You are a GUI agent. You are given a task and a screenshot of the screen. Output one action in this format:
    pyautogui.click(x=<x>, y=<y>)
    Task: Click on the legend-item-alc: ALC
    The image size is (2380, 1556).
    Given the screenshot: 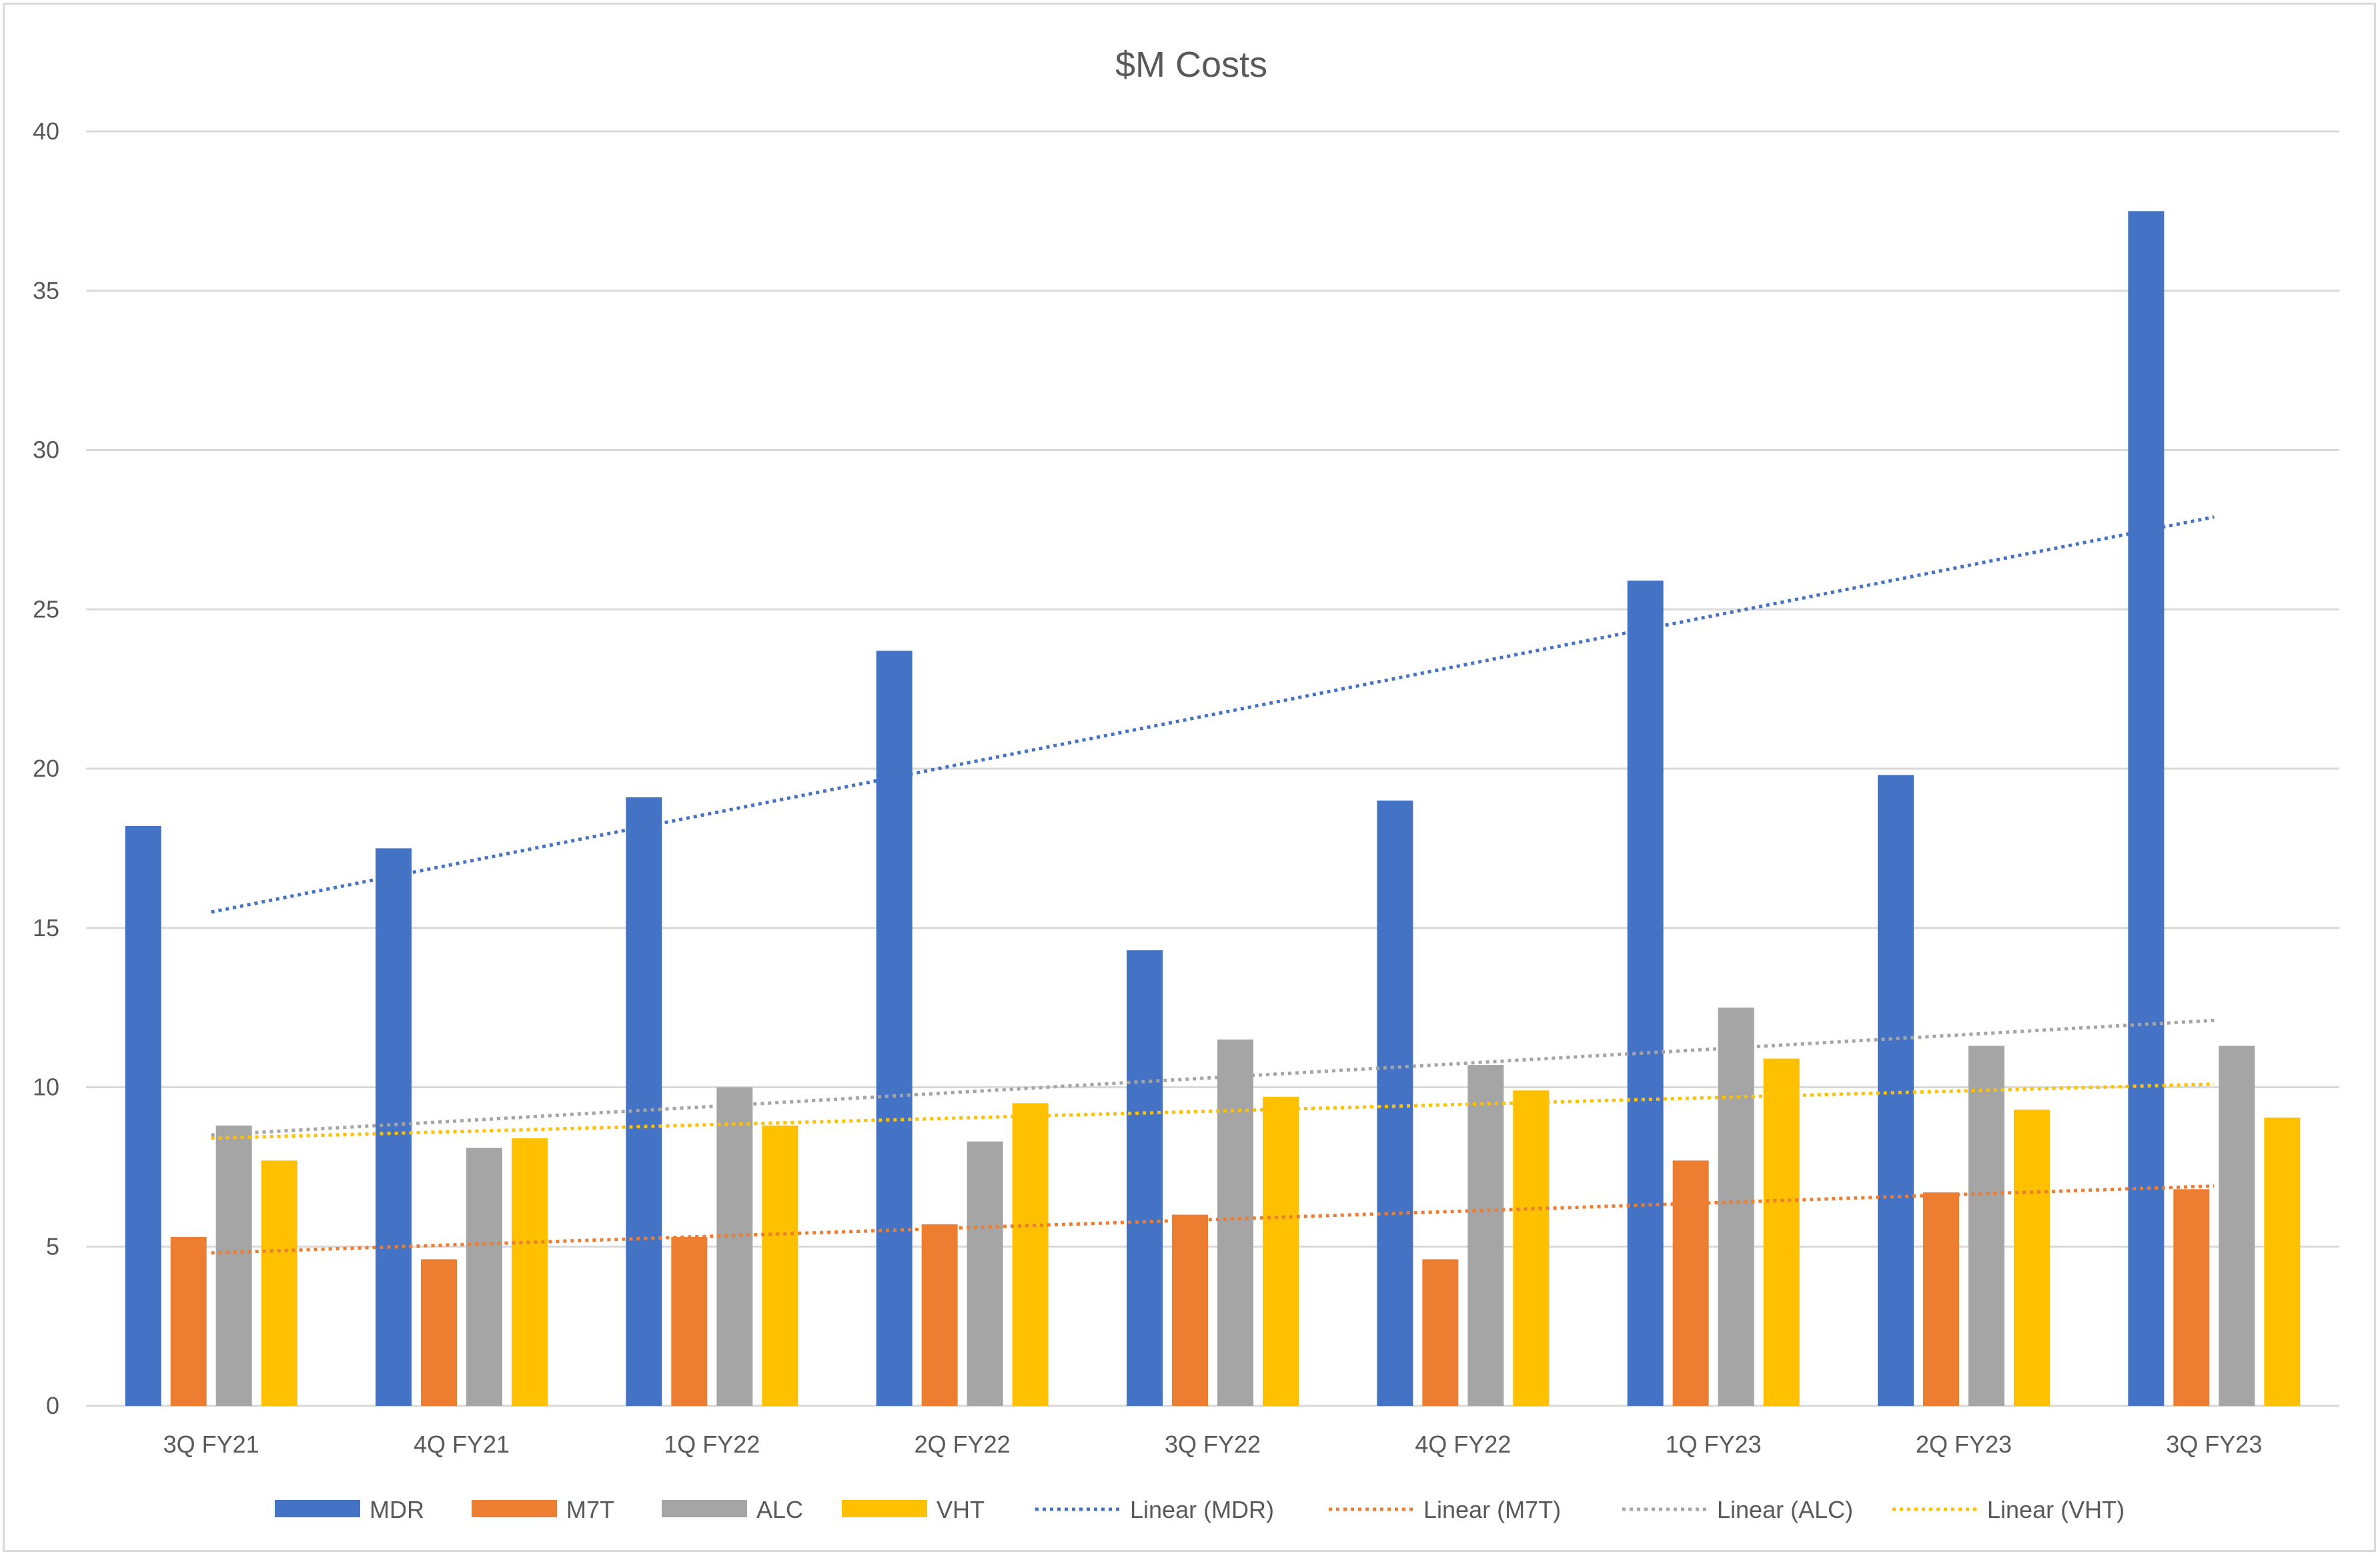 What is the action you would take?
    pyautogui.click(x=732, y=1509)
    